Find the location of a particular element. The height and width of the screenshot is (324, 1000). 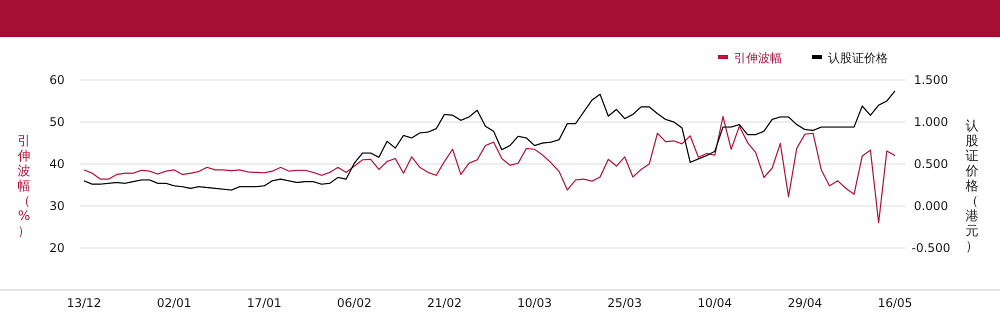

y2-tick-label: 1.000 is located at coordinates (931, 122).